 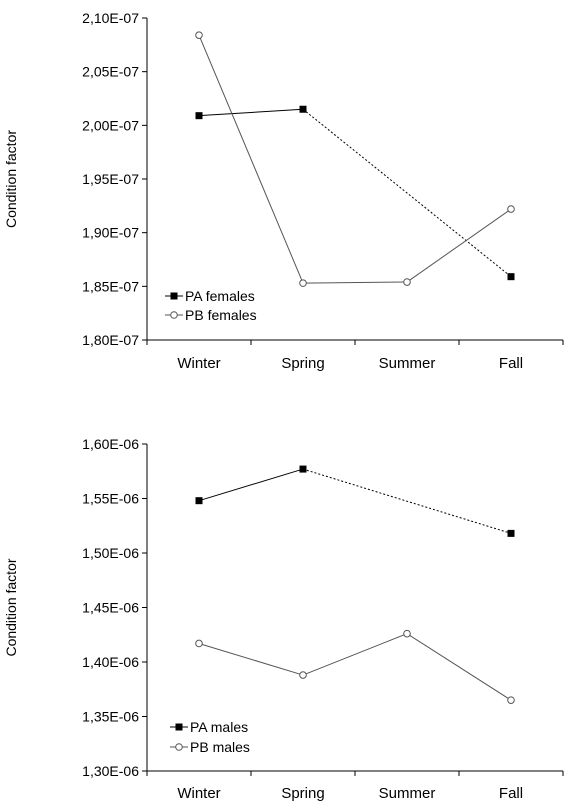 What do you see at coordinates (110, 717) in the screenshot?
I see `y-tick-label: 1,35E-06` at bounding box center [110, 717].